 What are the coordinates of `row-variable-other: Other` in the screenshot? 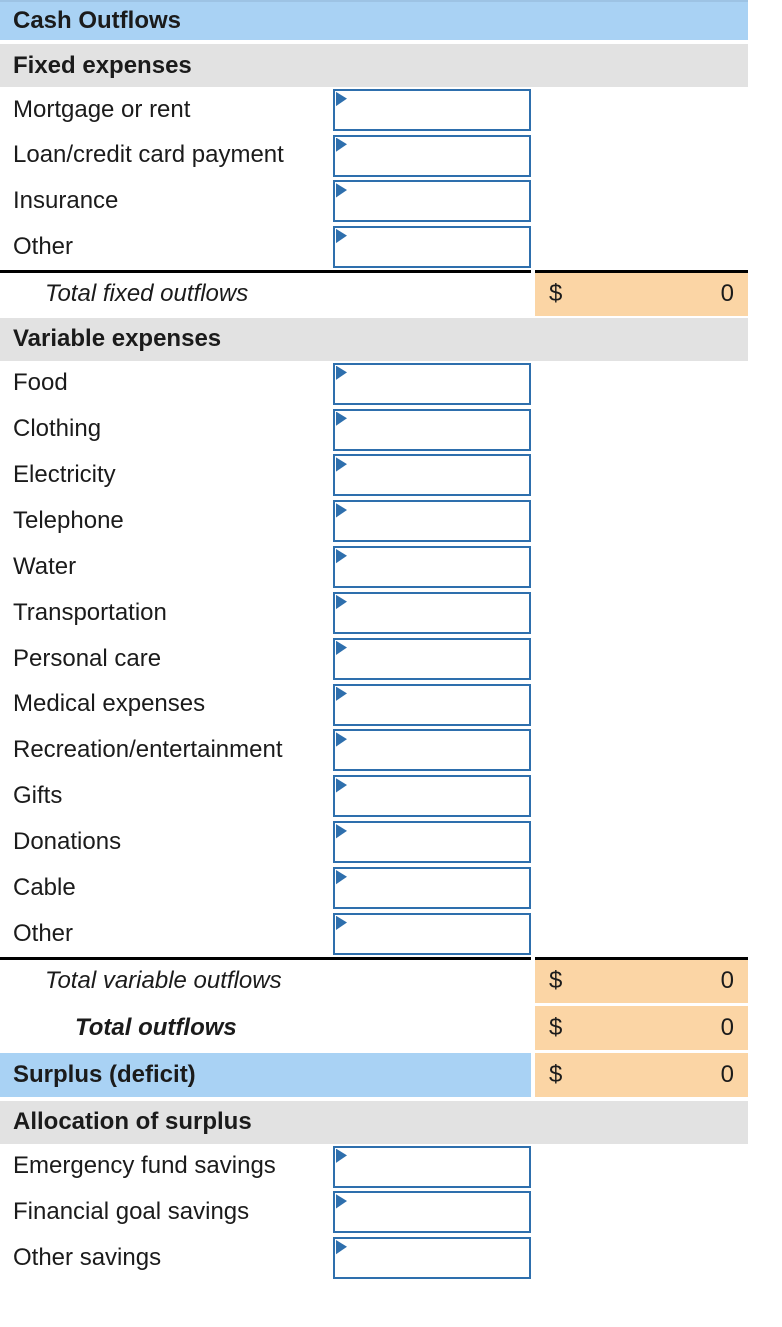 It's located at (391, 934).